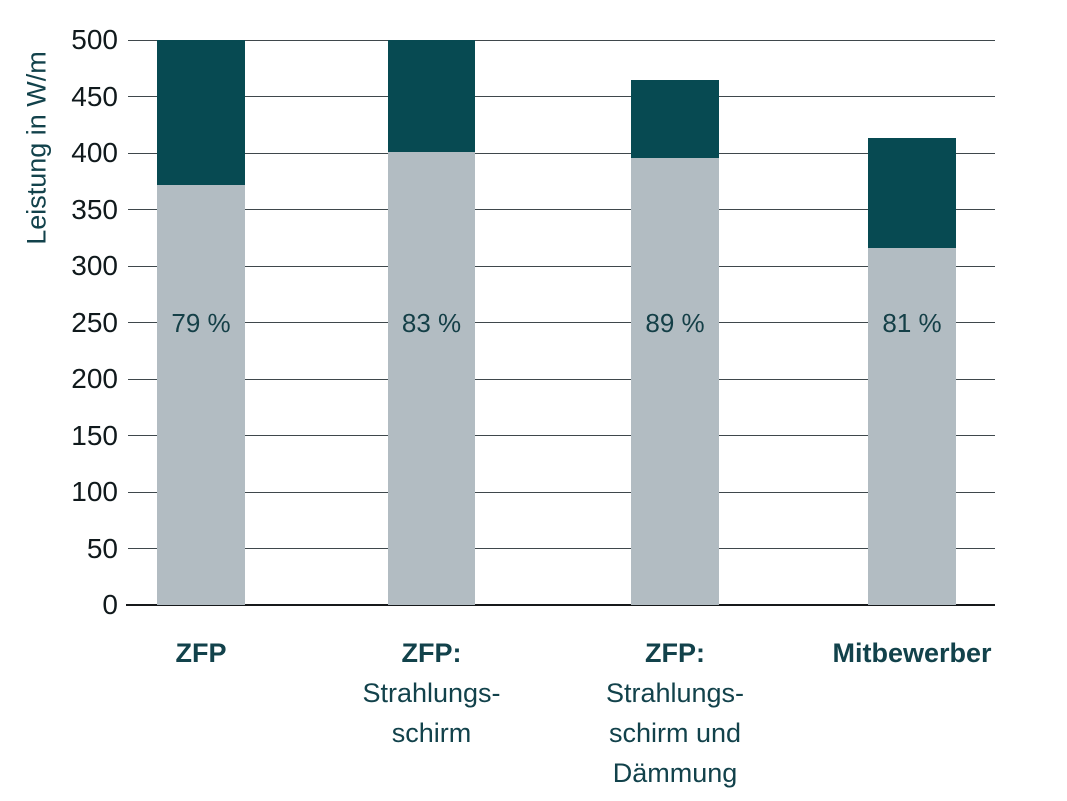  Describe the element at coordinates (94, 152) in the screenshot. I see `y-tick-label: 400` at that location.